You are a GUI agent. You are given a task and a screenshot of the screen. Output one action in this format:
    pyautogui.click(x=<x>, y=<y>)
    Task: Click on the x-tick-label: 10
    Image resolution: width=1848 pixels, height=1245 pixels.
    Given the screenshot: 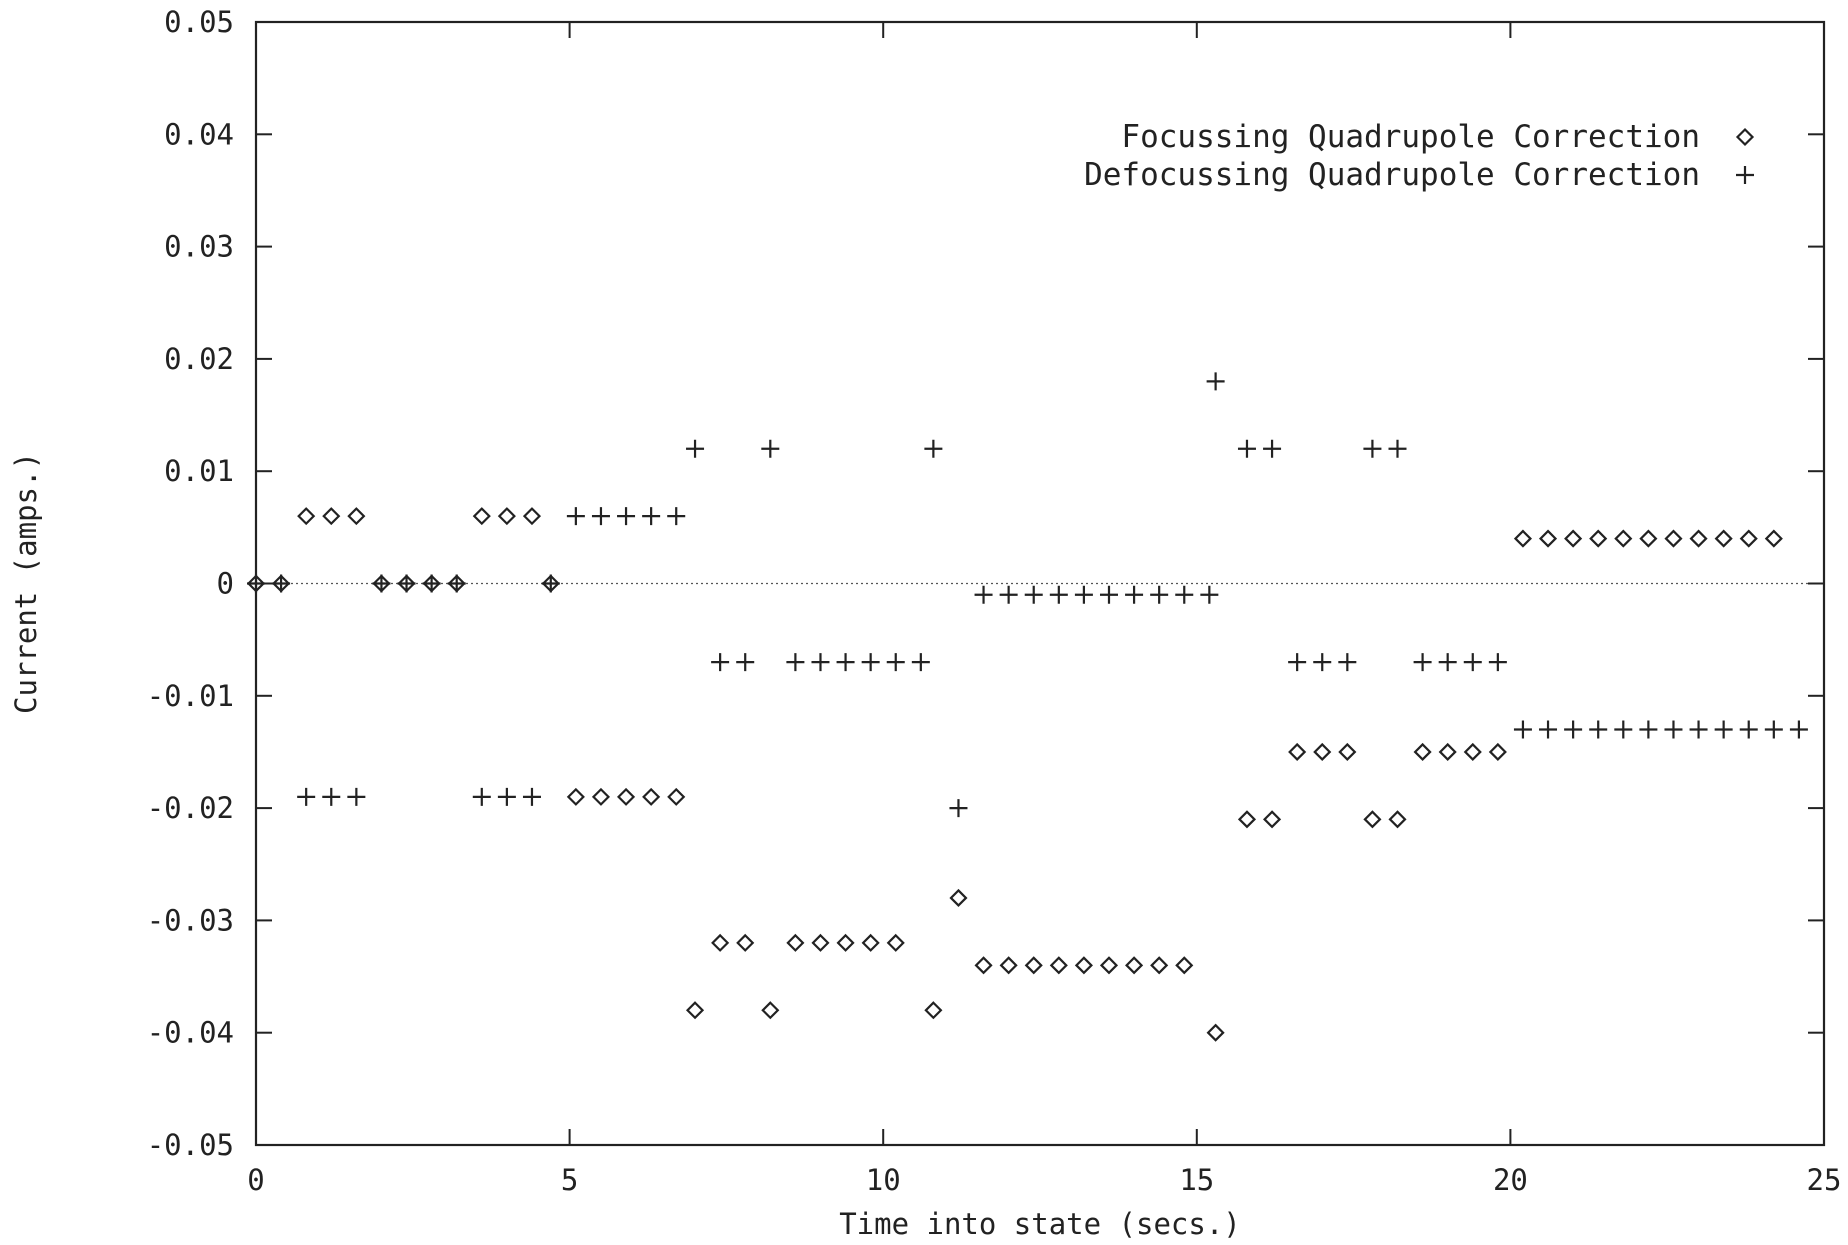 What is the action you would take?
    pyautogui.click(x=883, y=1180)
    